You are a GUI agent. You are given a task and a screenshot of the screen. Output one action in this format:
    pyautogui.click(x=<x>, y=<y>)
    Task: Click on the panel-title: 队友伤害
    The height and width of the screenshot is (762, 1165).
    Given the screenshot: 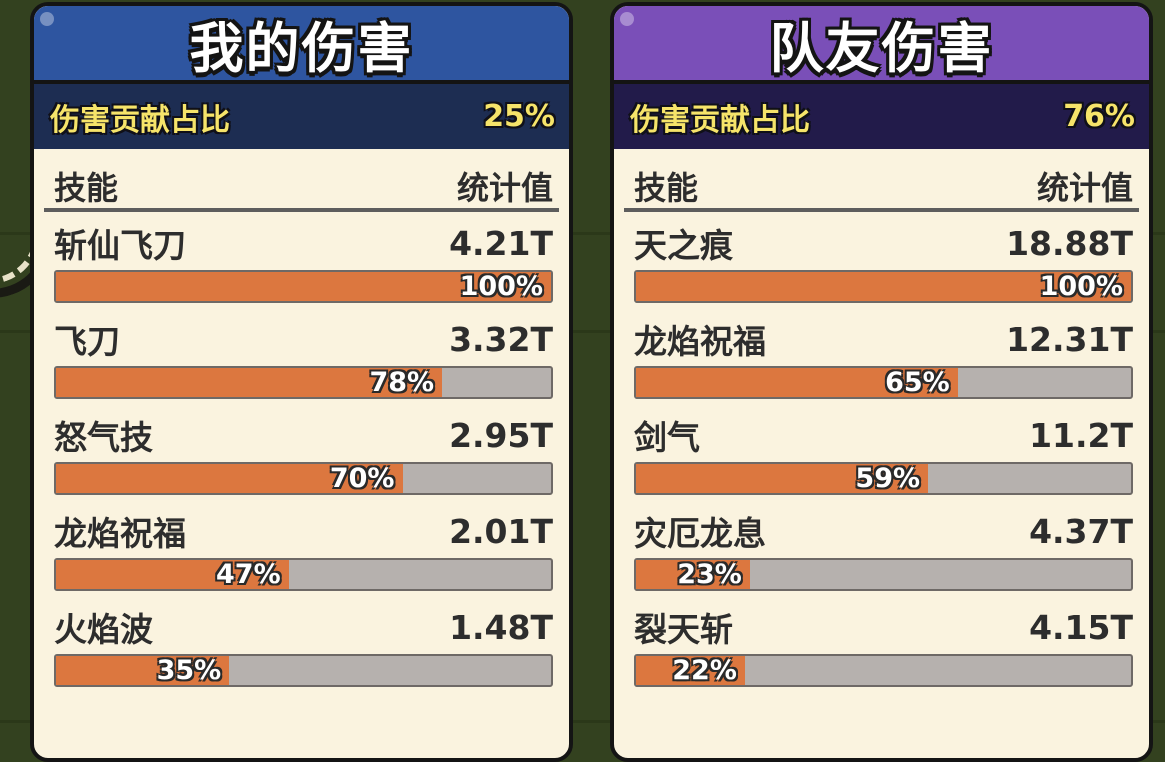 What is the action you would take?
    pyautogui.click(x=881, y=48)
    